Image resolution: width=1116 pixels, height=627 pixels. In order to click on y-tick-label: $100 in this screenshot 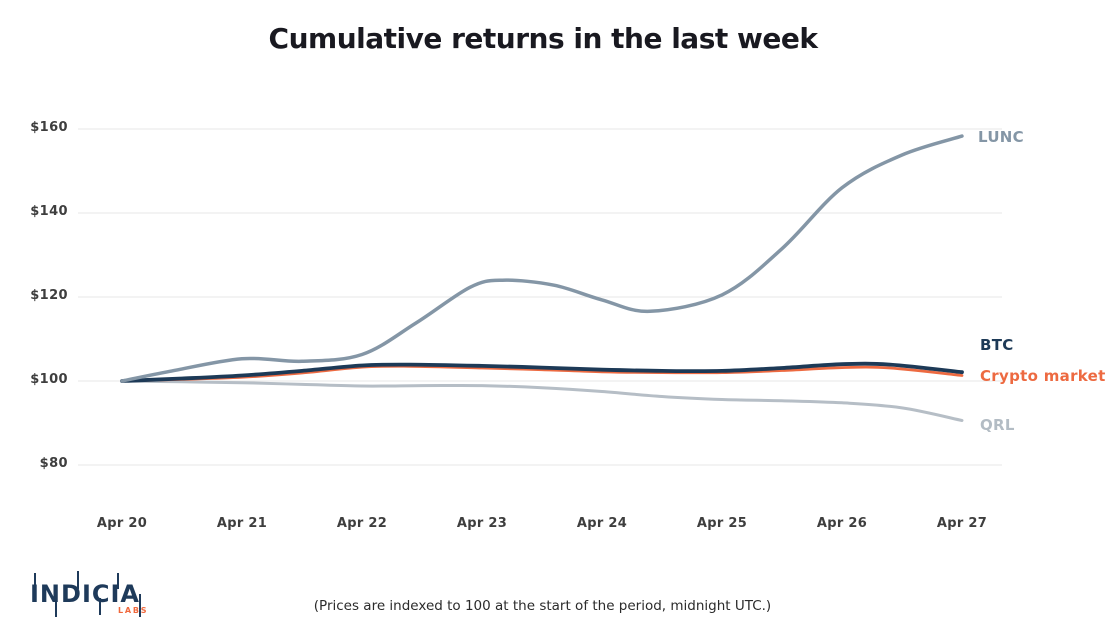, I will do `click(49, 379)`.